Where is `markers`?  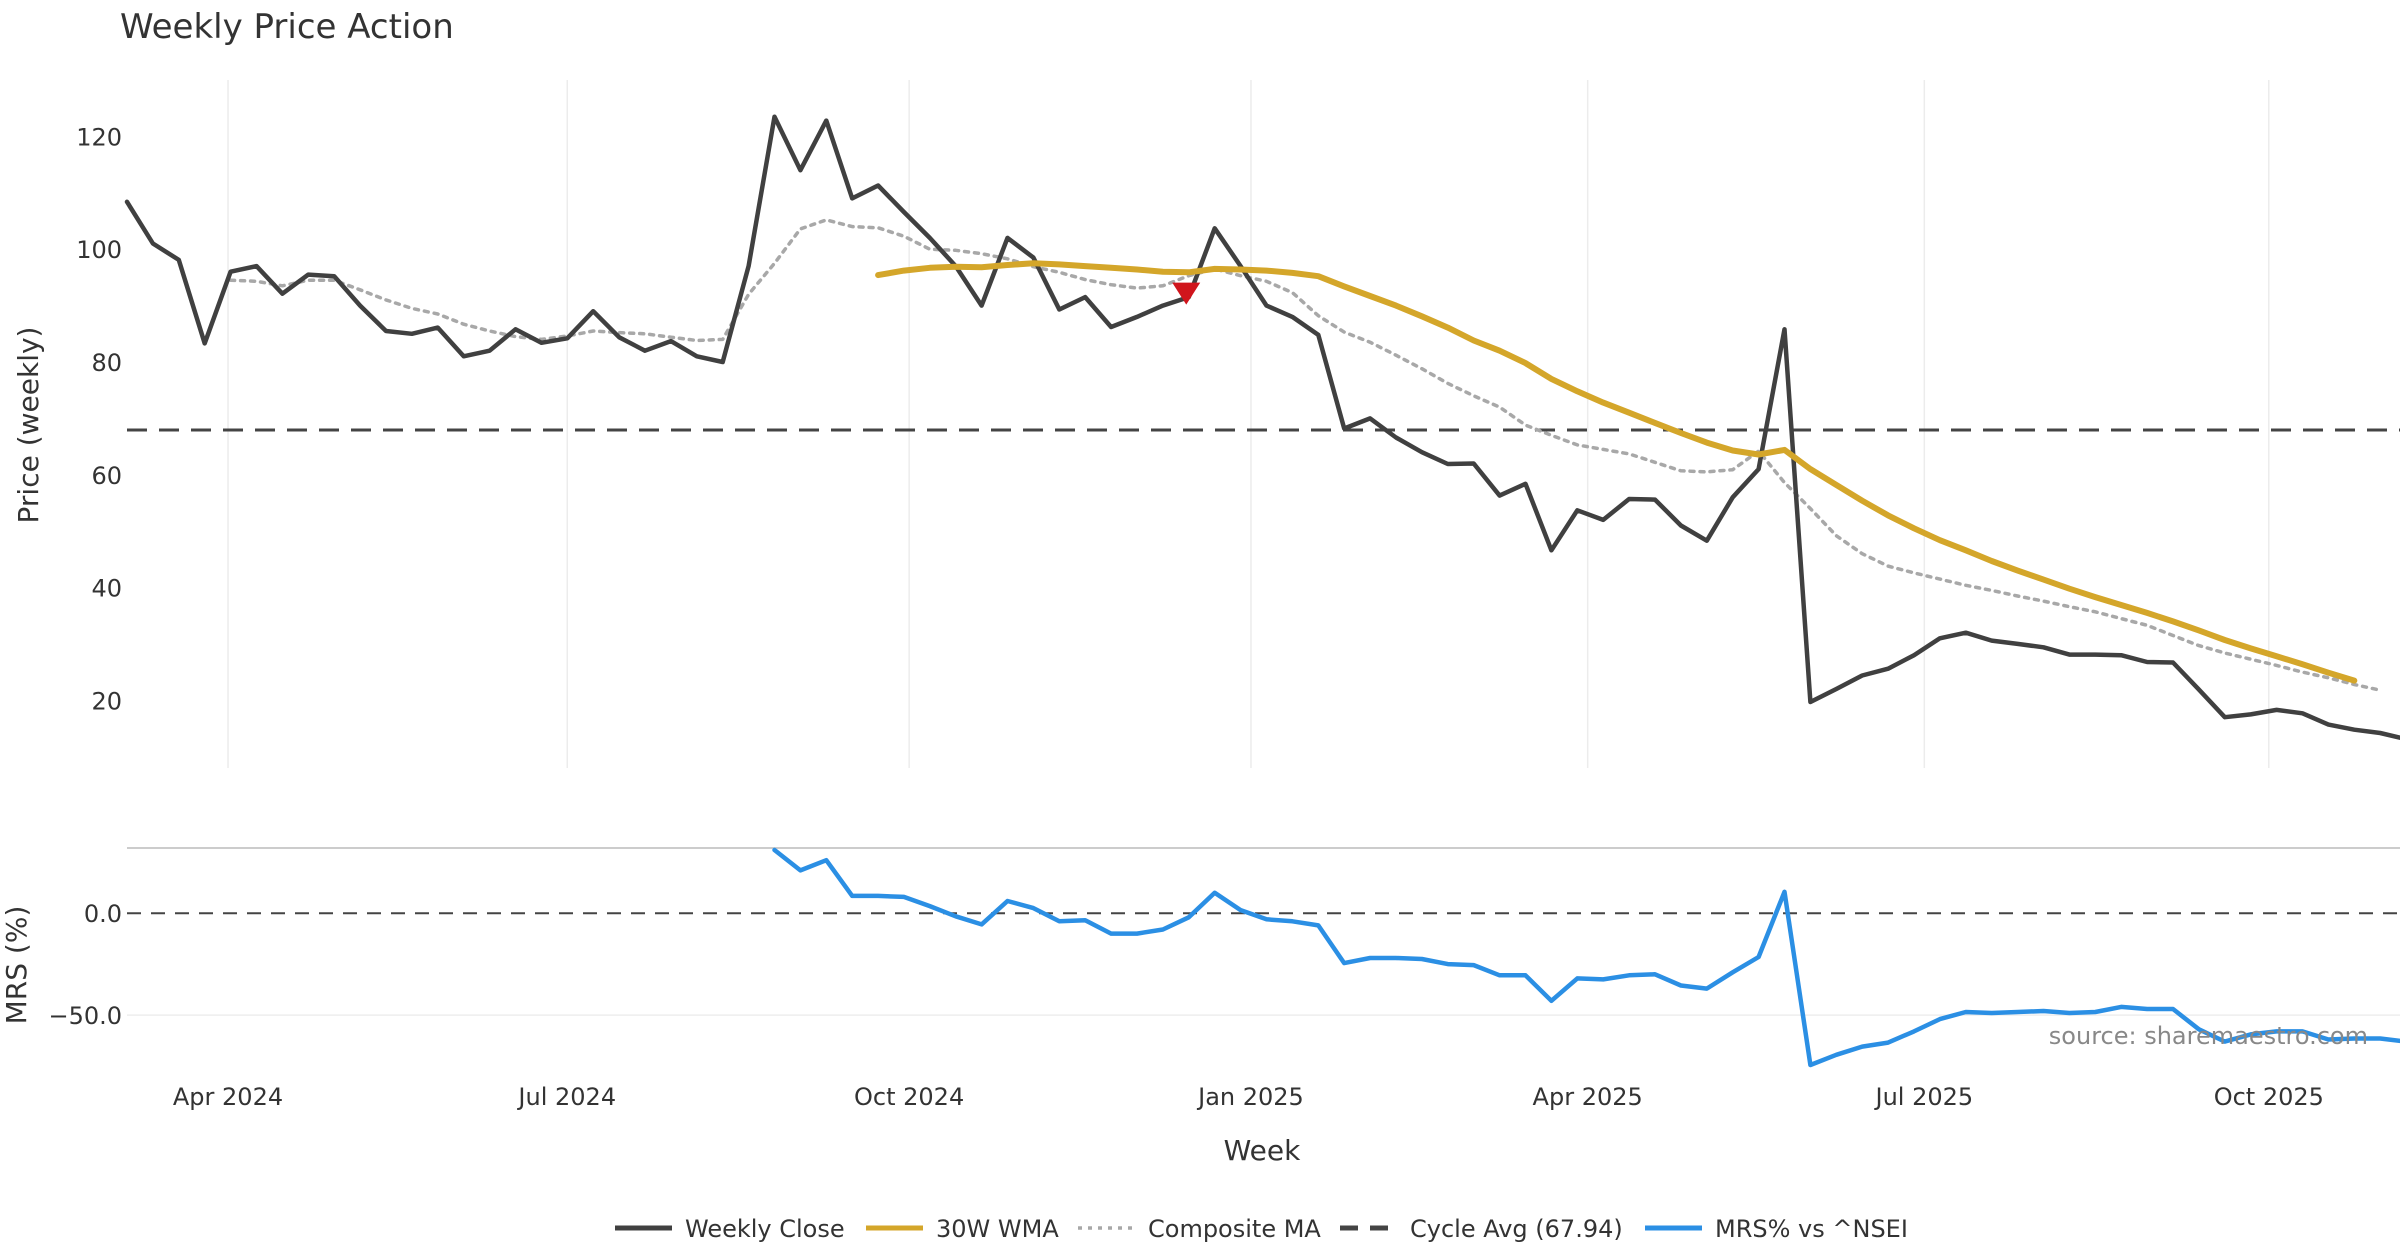
markers is located at coordinates (1186, 293).